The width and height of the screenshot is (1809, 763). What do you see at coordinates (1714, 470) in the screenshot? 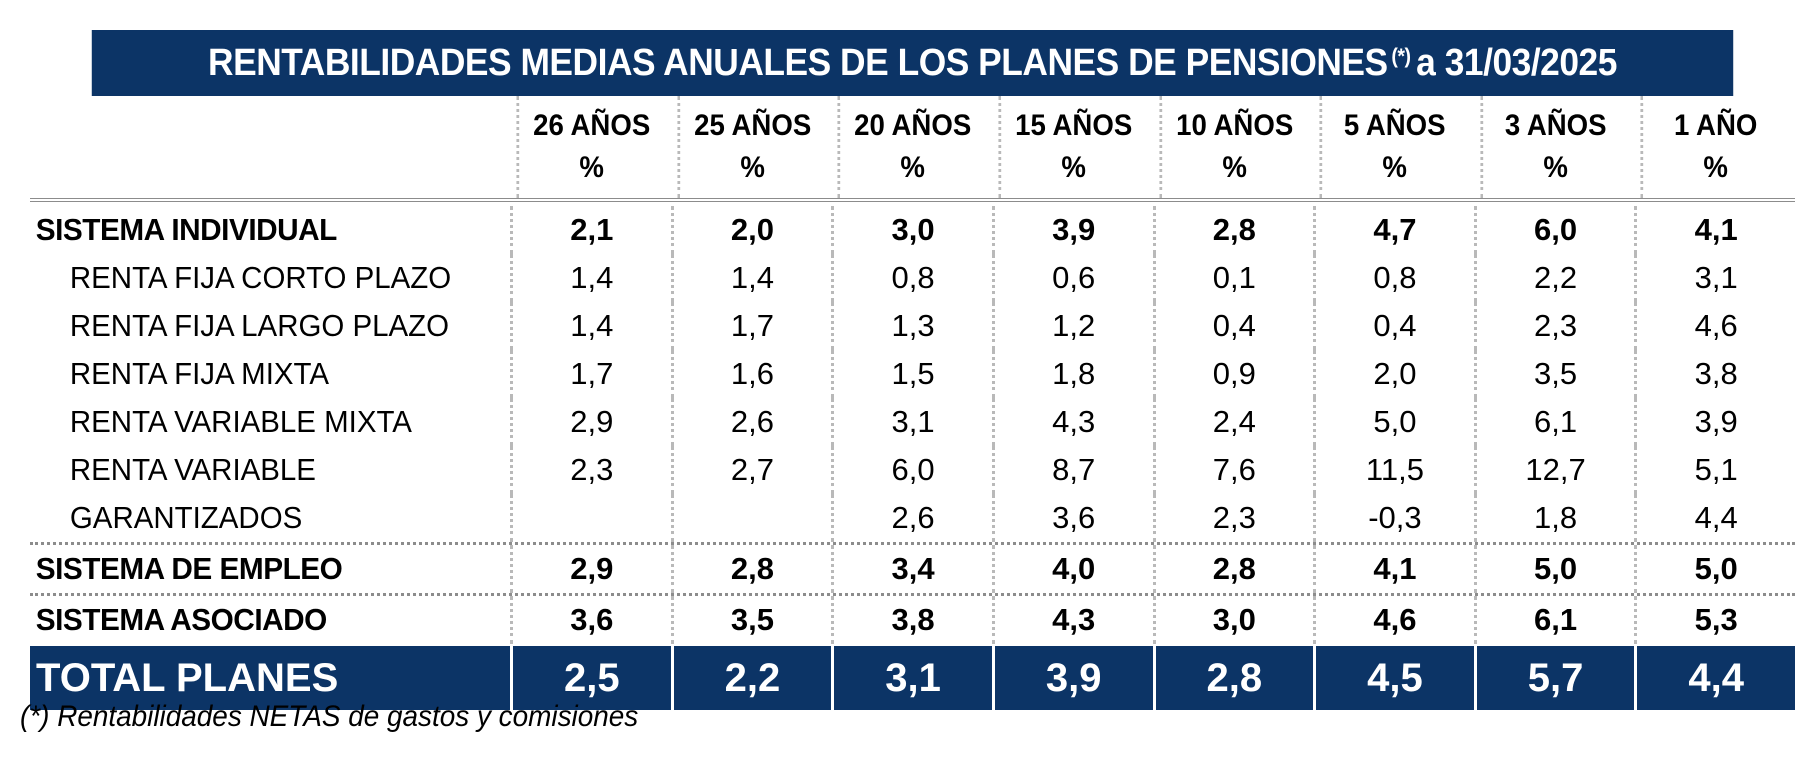
I see `value-cell: 5,1` at bounding box center [1714, 470].